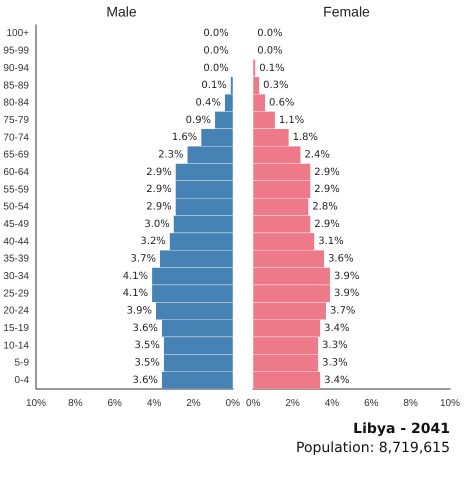 The height and width of the screenshot is (478, 474). Describe the element at coordinates (185, 138) in the screenshot. I see `data-label: 1.6%` at that location.